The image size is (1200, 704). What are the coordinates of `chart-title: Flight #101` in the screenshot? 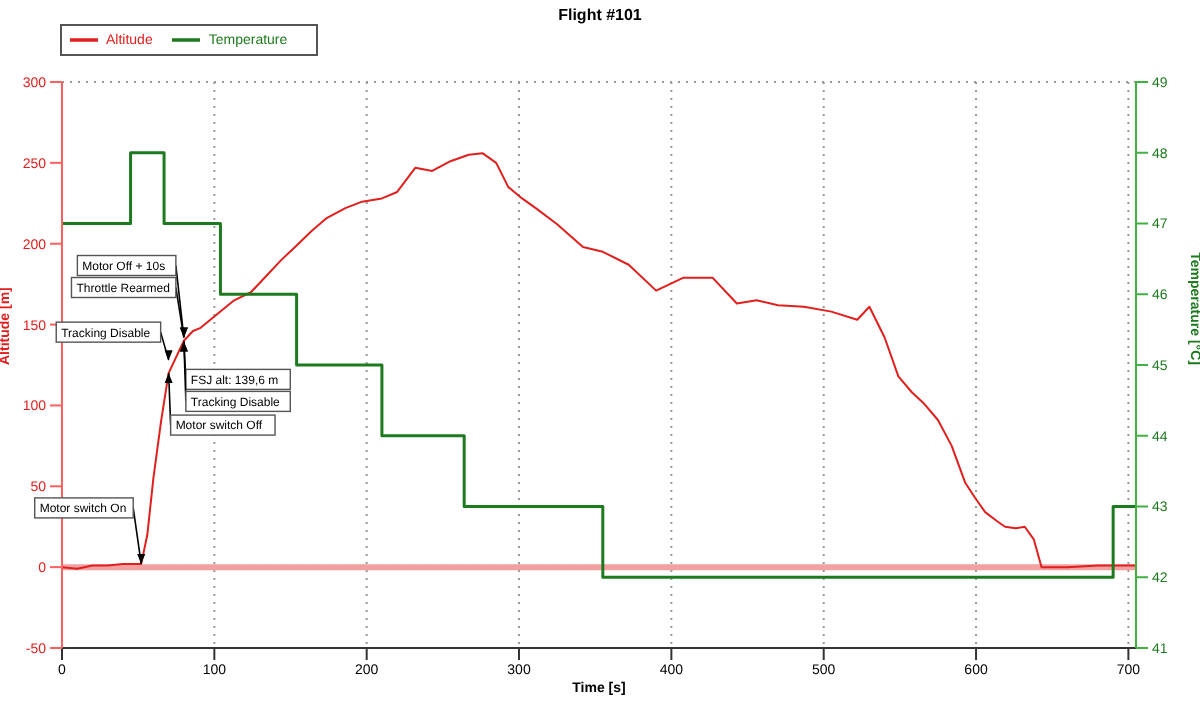 It's located at (600, 15).